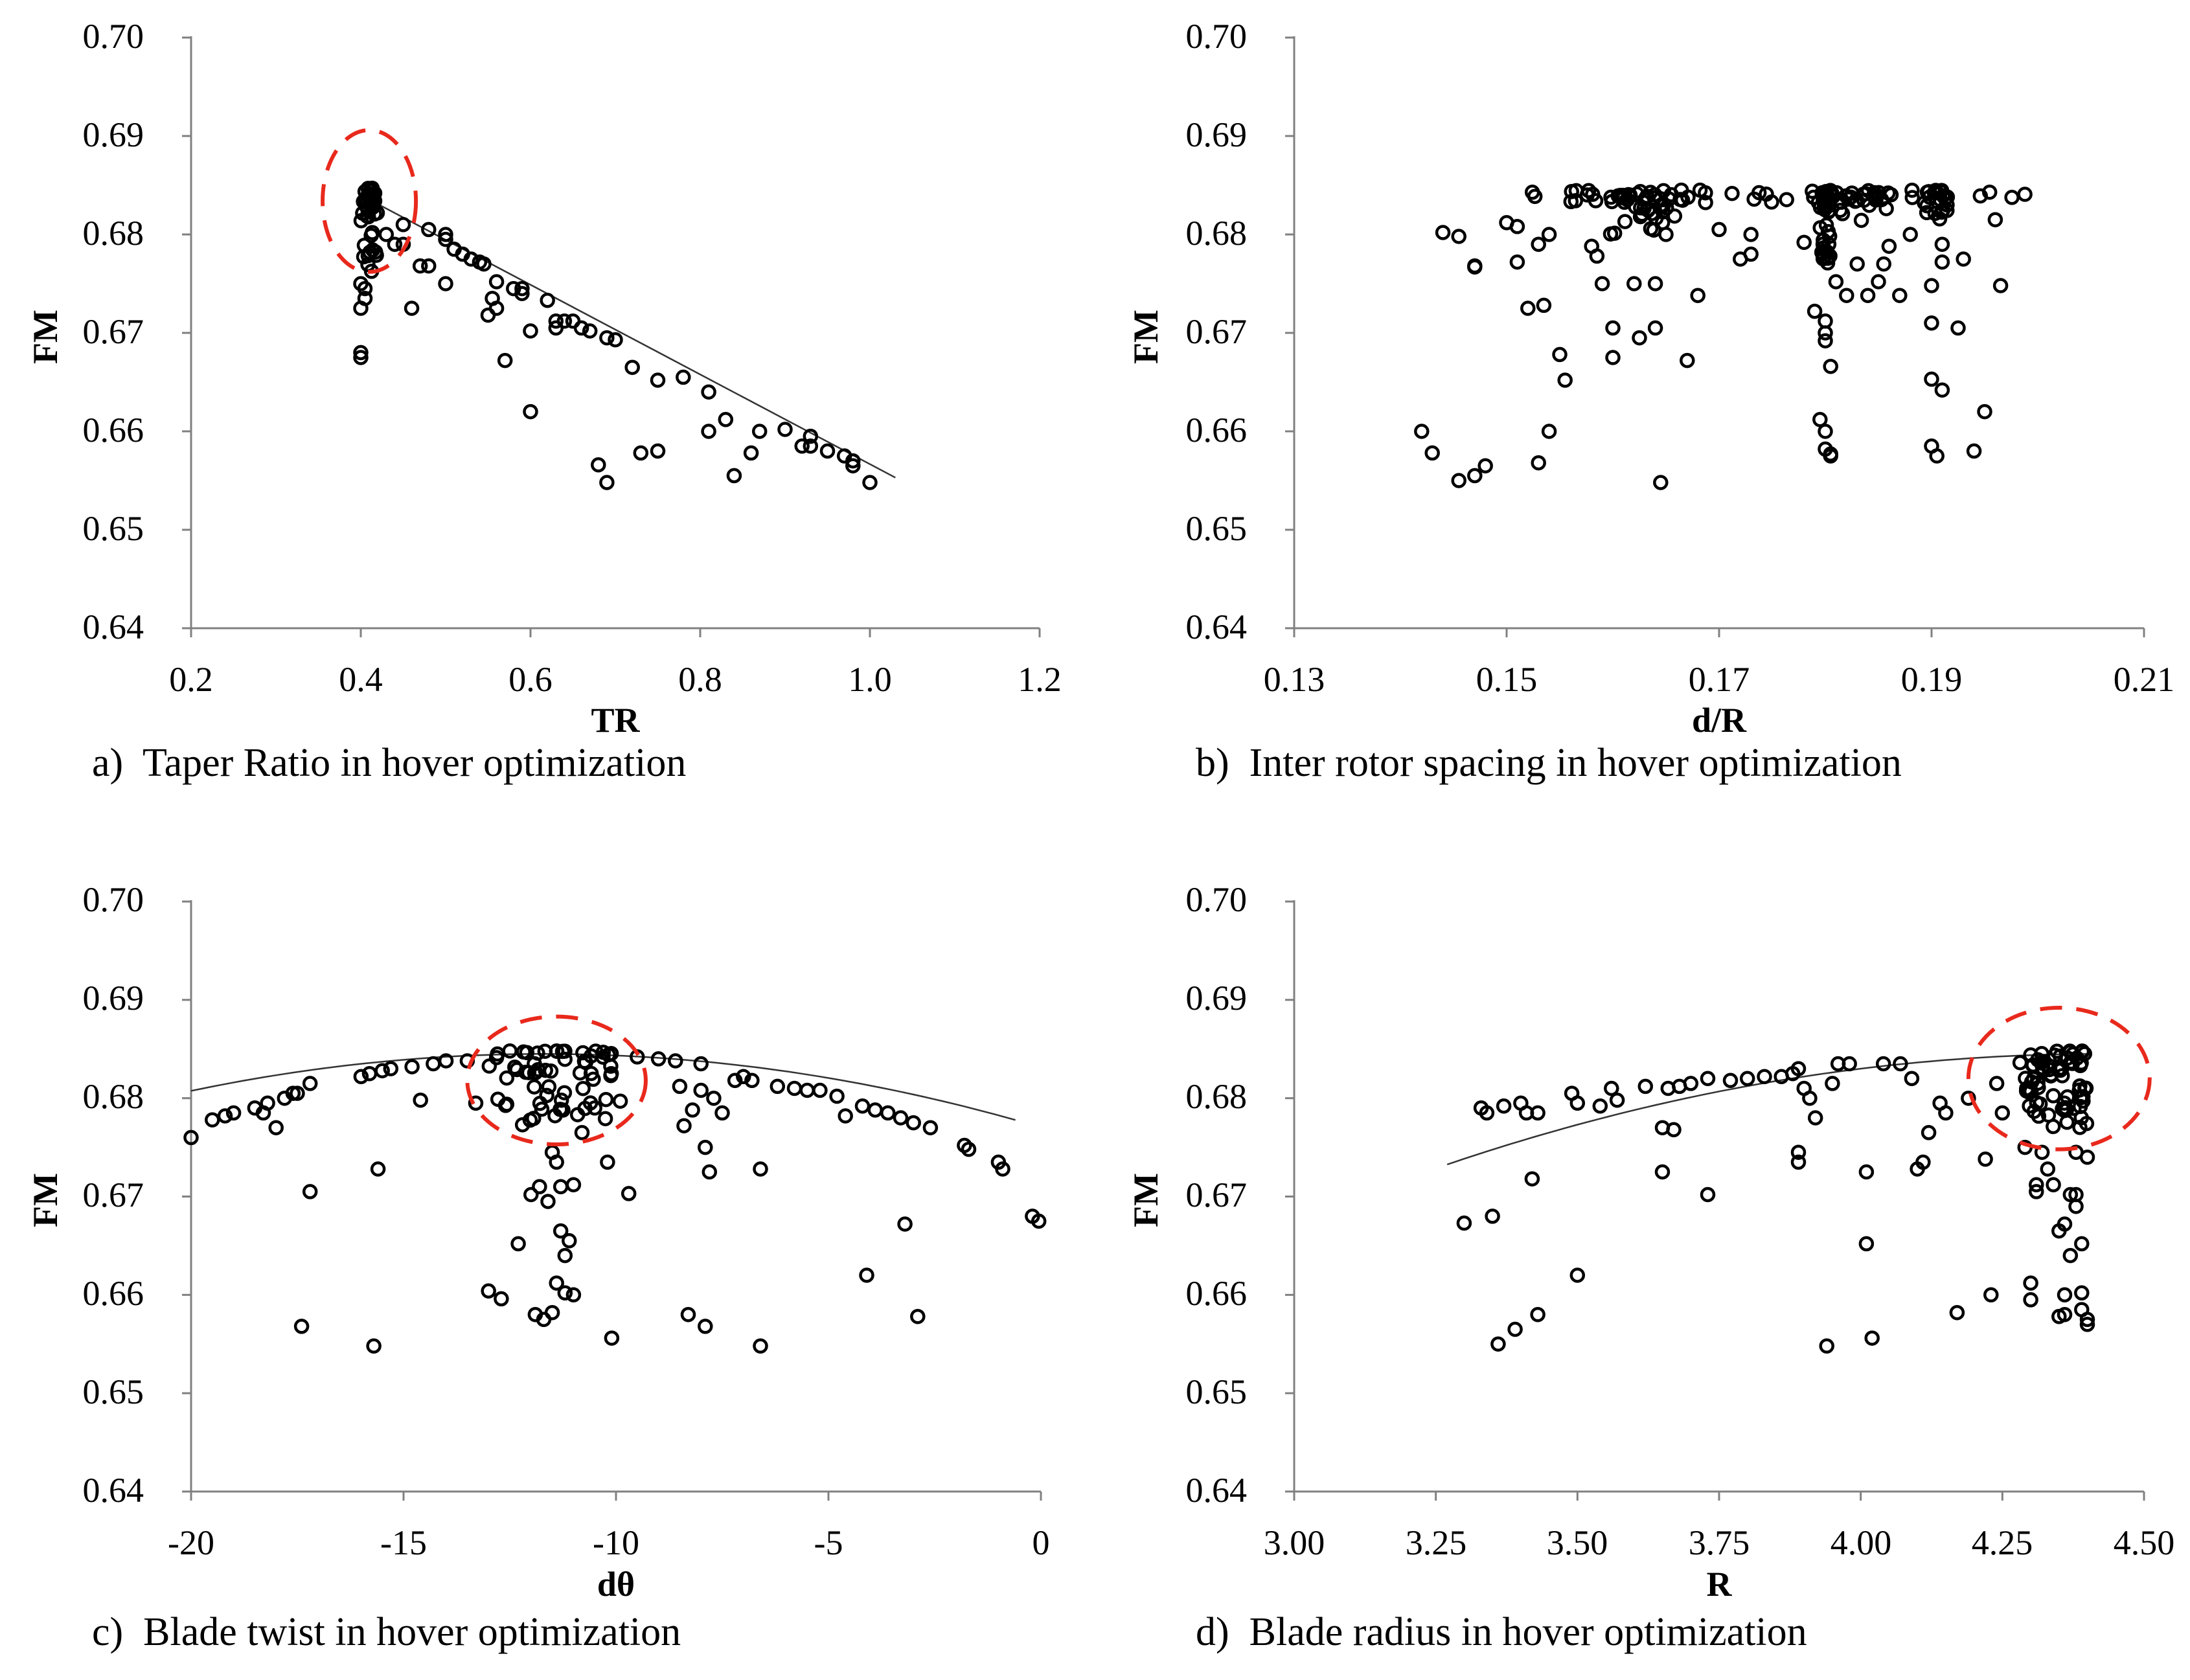  I want to click on x-tick-label: 0.2, so click(191, 680).